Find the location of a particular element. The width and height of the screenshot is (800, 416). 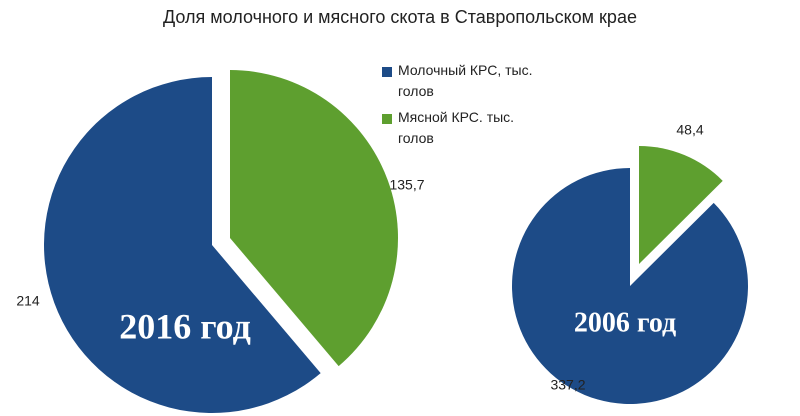

data-label: 48,4 is located at coordinates (689, 130).